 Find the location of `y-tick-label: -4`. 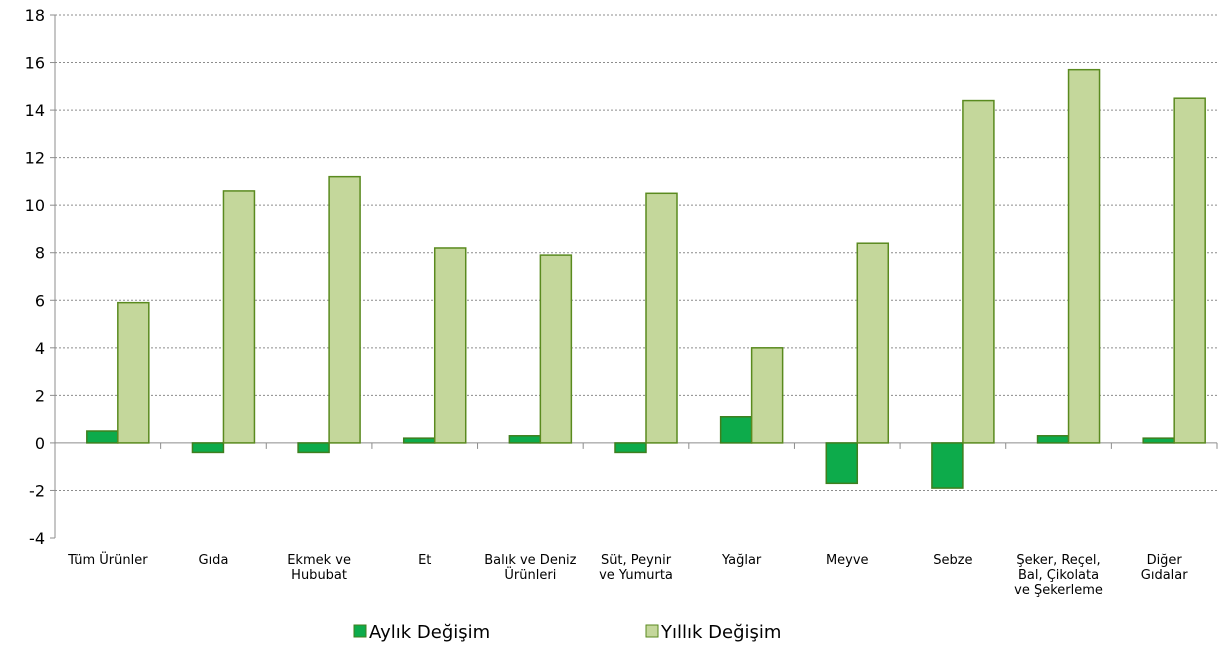

y-tick-label: -4 is located at coordinates (37, 538).